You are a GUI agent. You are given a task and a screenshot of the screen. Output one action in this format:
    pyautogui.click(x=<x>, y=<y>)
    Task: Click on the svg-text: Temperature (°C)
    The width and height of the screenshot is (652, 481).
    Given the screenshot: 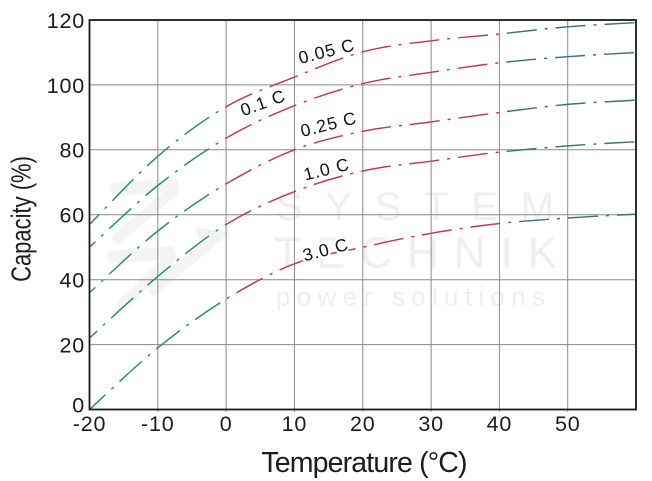 What is the action you would take?
    pyautogui.click(x=363, y=463)
    